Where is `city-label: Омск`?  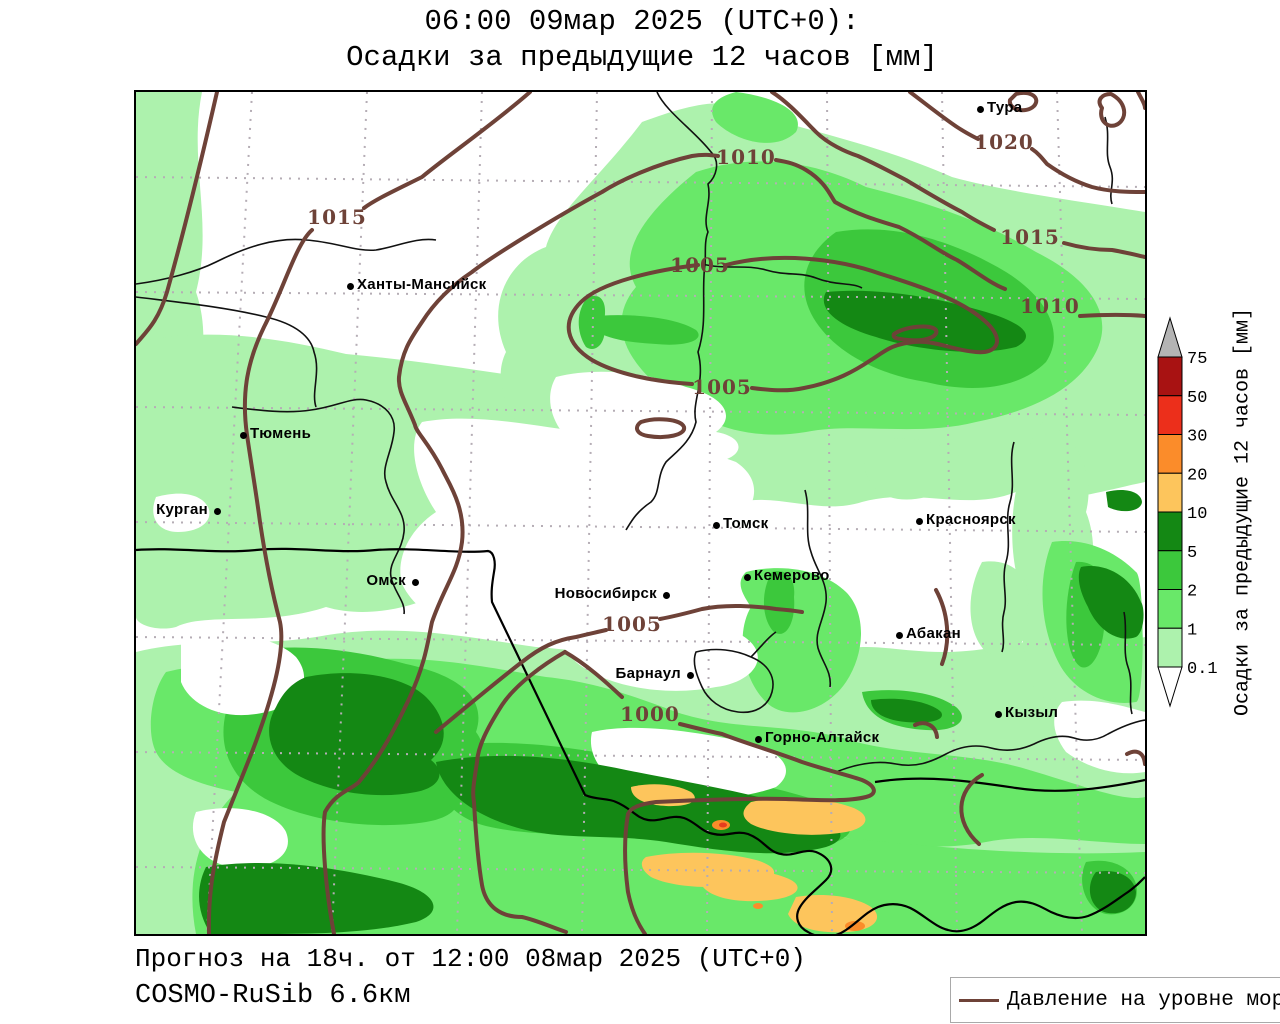 city-label: Омск is located at coordinates (386, 580).